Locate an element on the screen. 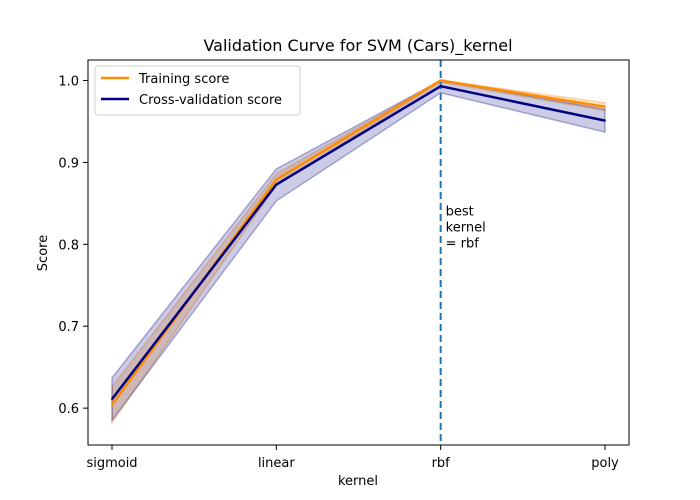  y-tick-label: 0.9 is located at coordinates (68, 163).